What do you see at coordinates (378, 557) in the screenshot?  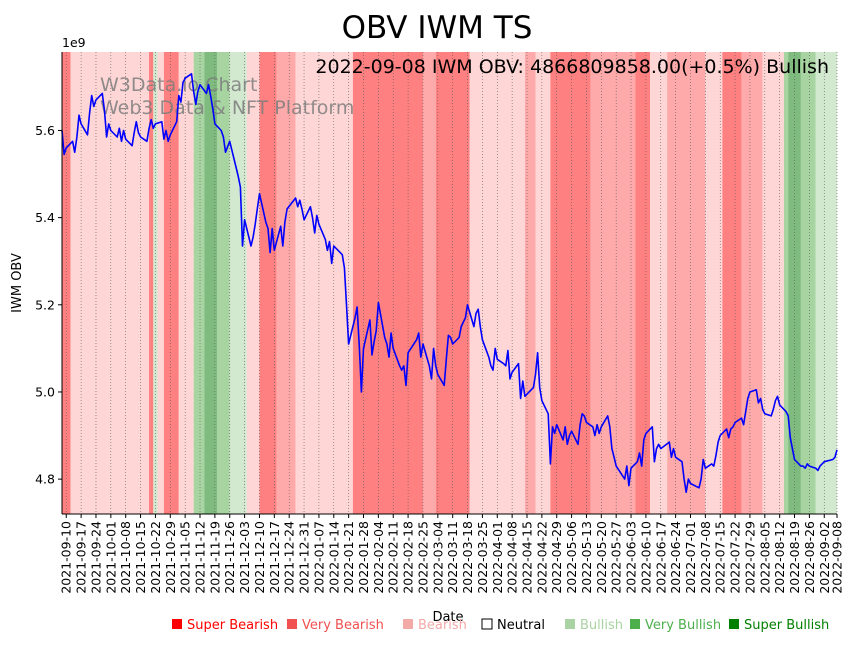 I see `x-tick-label: 2022-02-04` at bounding box center [378, 557].